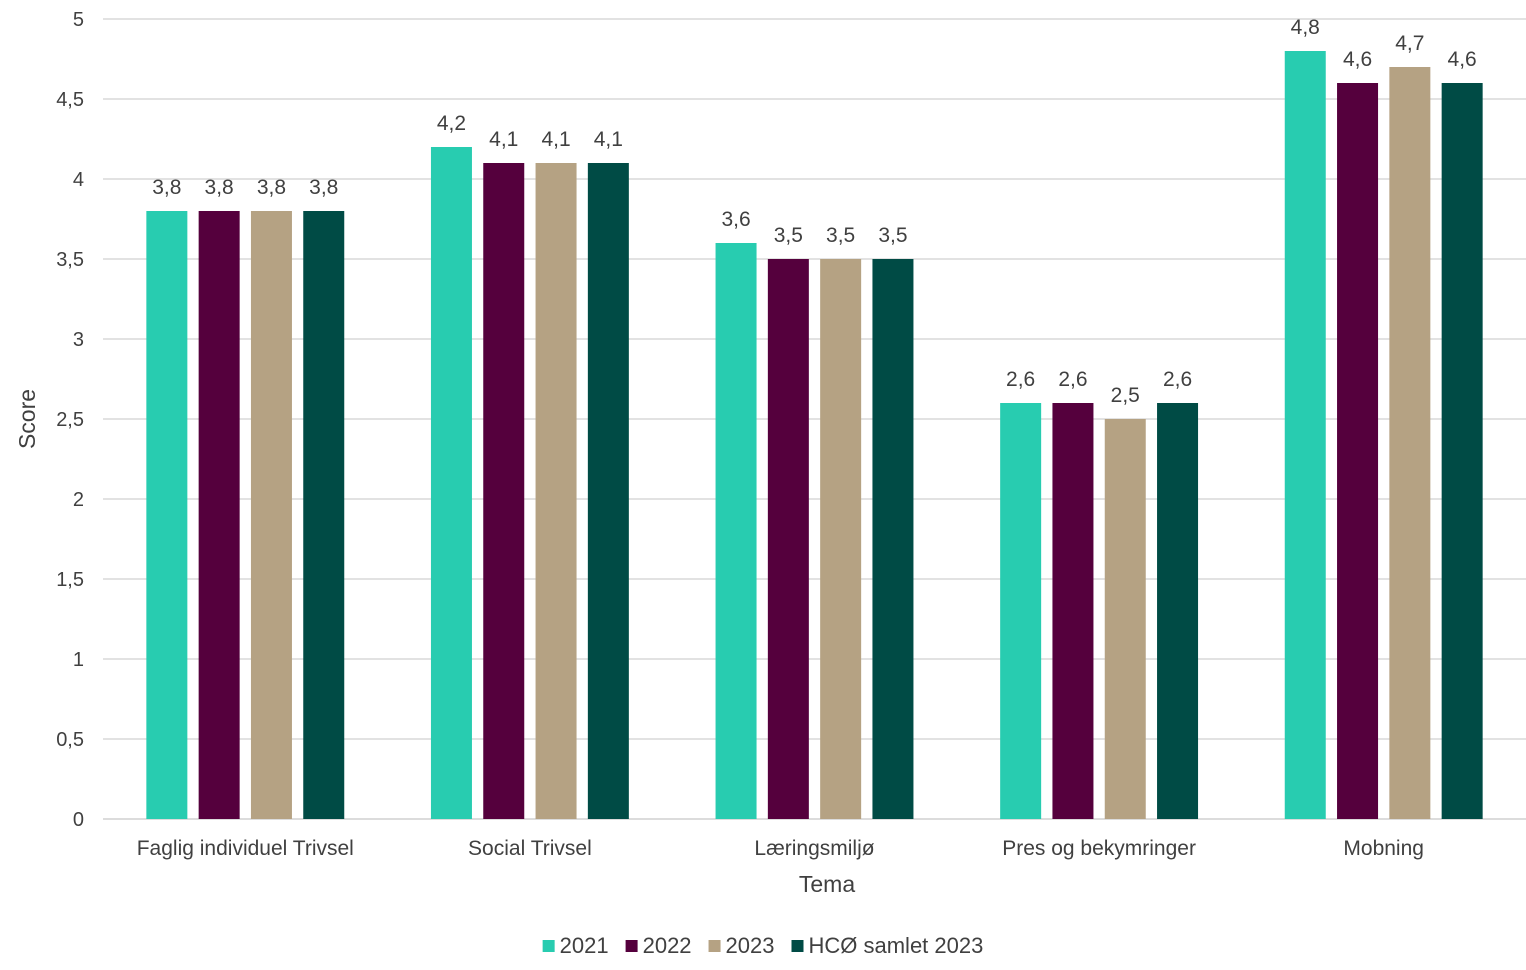 The image size is (1526, 970). I want to click on legend-label: HCØ samlet 2023, so click(896, 945).